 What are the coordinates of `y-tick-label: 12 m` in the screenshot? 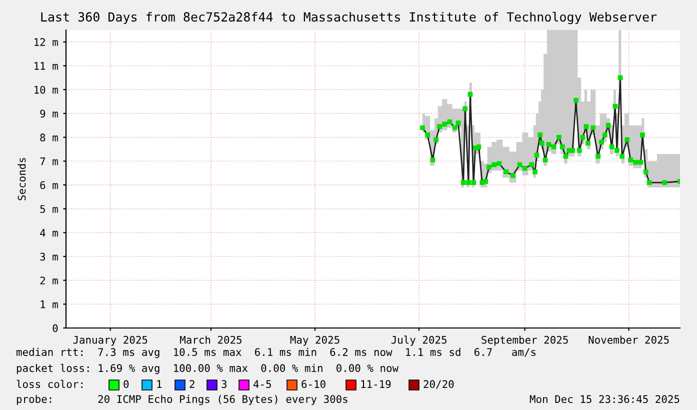 It's located at (46, 42).